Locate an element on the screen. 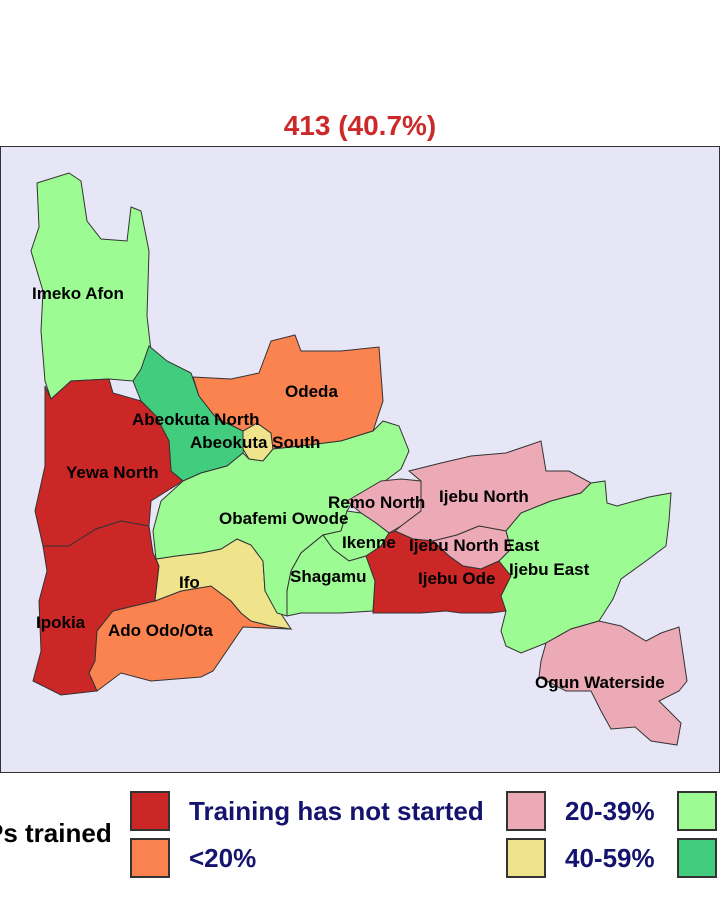 The height and width of the screenshot is (921, 720). lga-ijebu-east is located at coordinates (585, 567).